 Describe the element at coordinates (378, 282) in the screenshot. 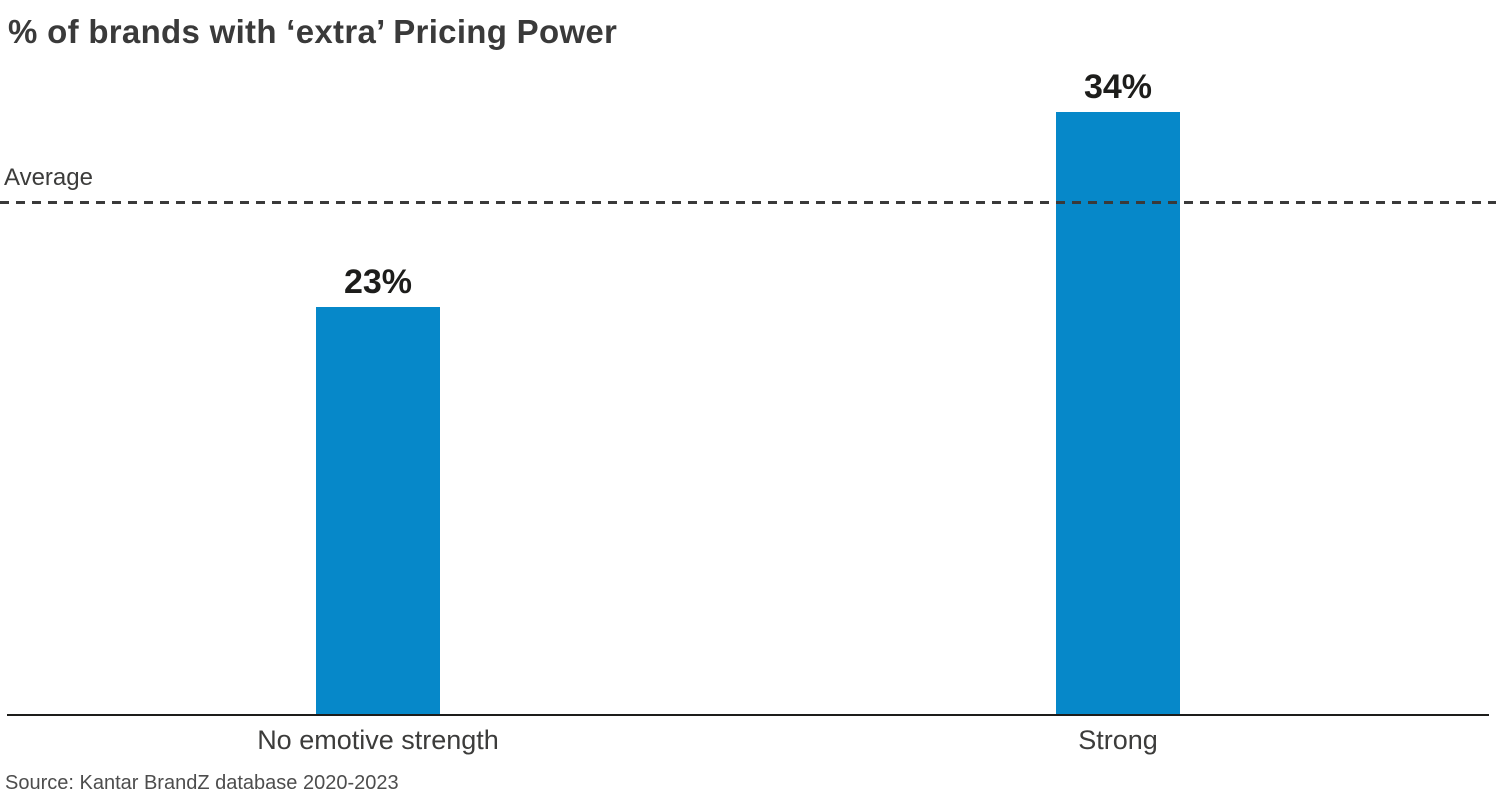

I see `value-label-0: 23%` at that location.